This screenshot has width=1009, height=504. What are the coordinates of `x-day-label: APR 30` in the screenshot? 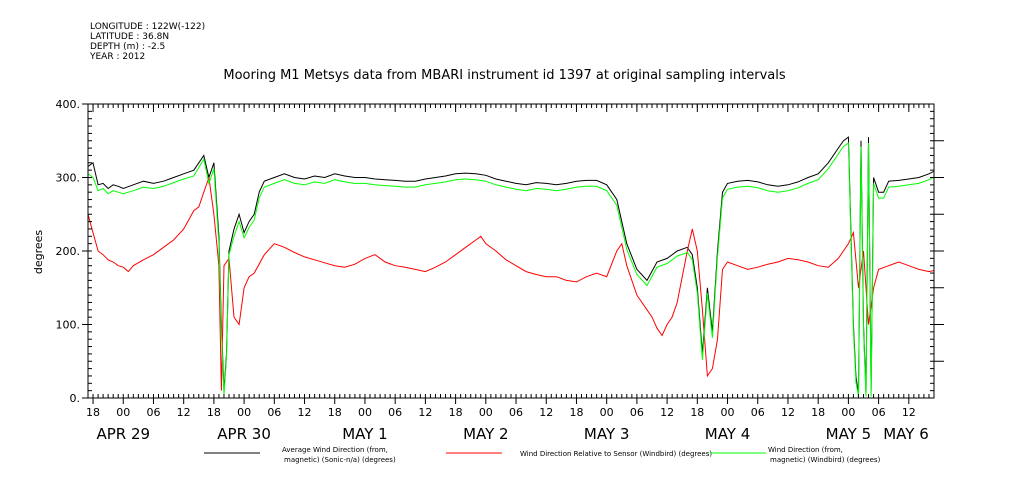 It's located at (244, 434).